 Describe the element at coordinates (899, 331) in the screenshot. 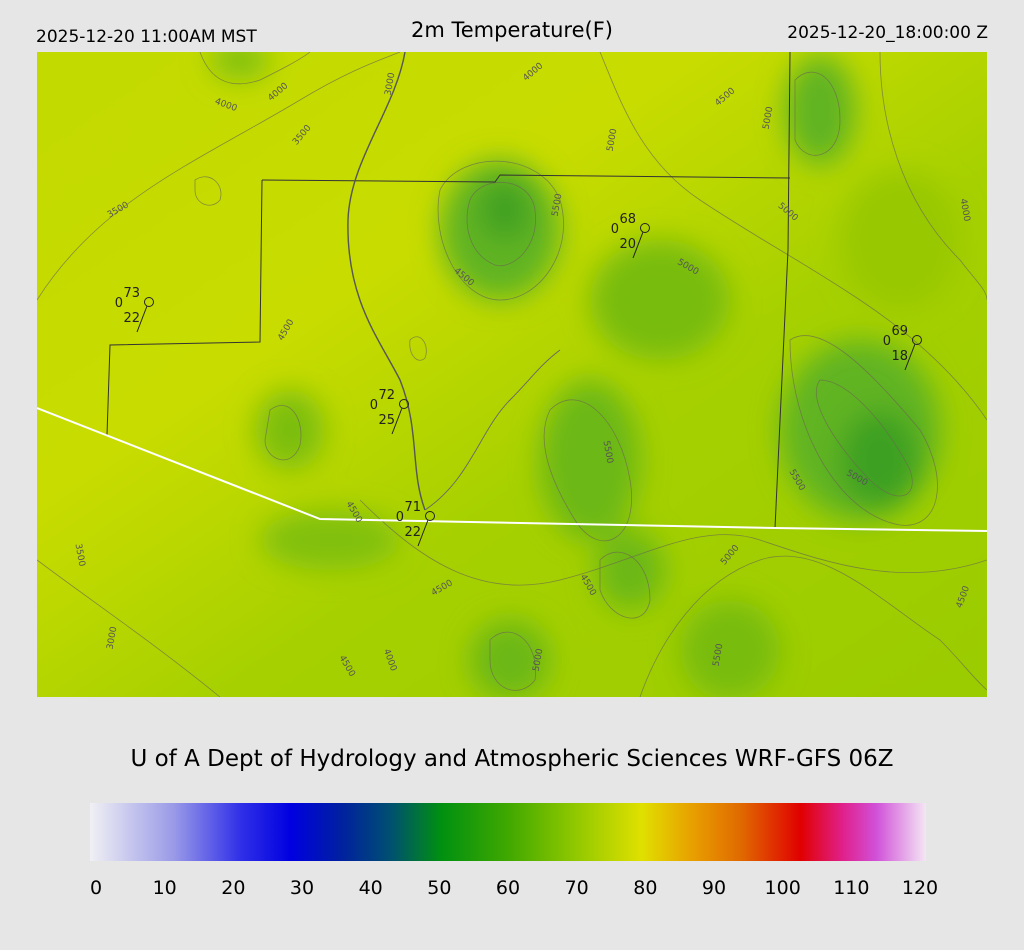

I see `station-temperature: 69` at that location.